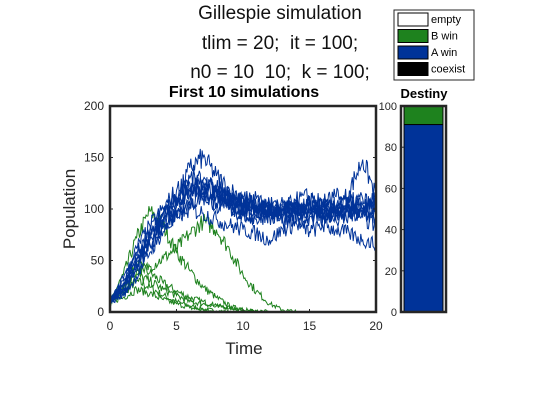 This screenshot has height=420, width=560. What do you see at coordinates (434, 45) in the screenshot?
I see `legend: empty B win A win coexist` at bounding box center [434, 45].